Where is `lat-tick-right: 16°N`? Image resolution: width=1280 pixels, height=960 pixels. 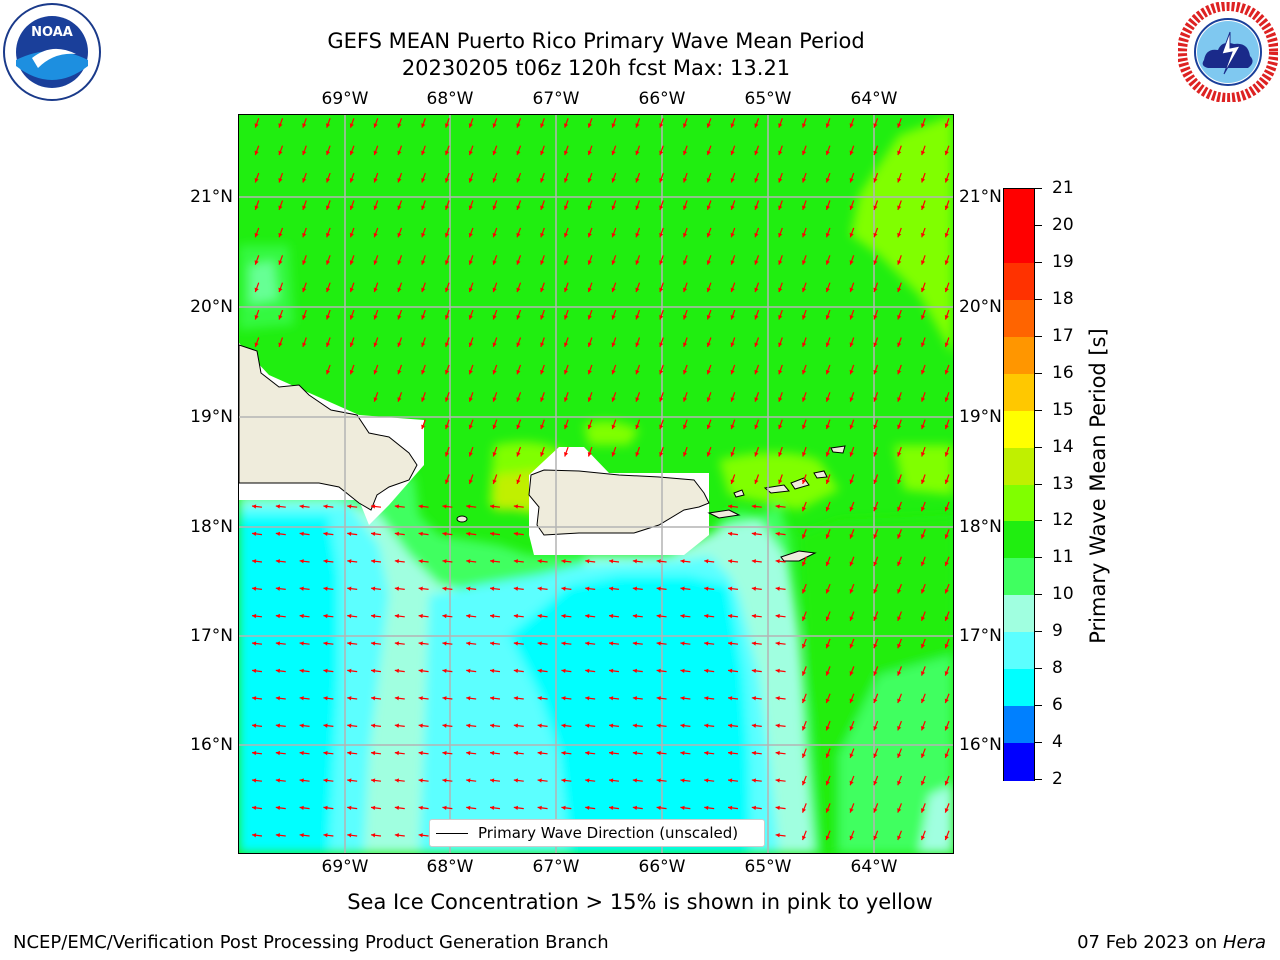 lat-tick-right: 16°N is located at coordinates (980, 745).